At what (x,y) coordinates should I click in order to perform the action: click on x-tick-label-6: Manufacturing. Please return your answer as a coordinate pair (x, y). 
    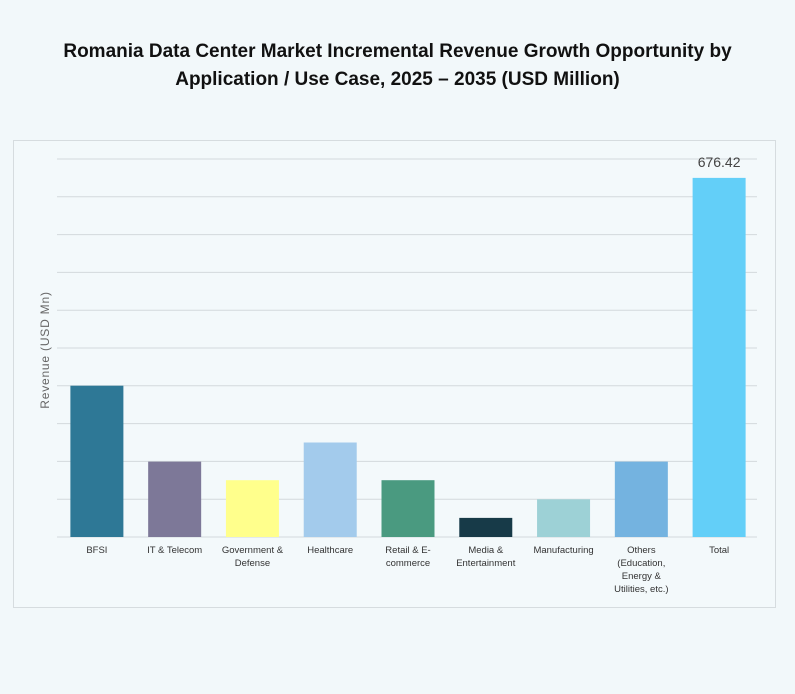
    Looking at the image, I should click on (563, 550).